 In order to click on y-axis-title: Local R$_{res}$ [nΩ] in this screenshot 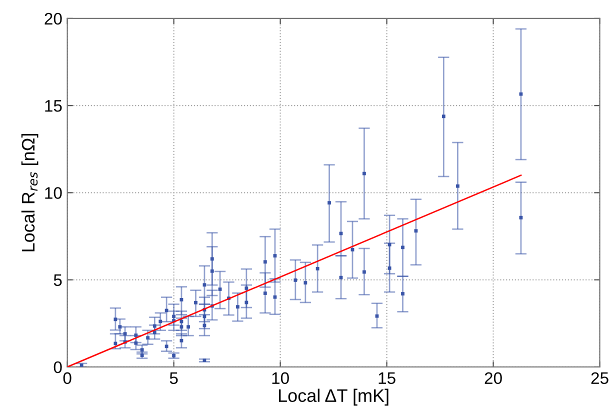, I will do `click(29, 193)`.